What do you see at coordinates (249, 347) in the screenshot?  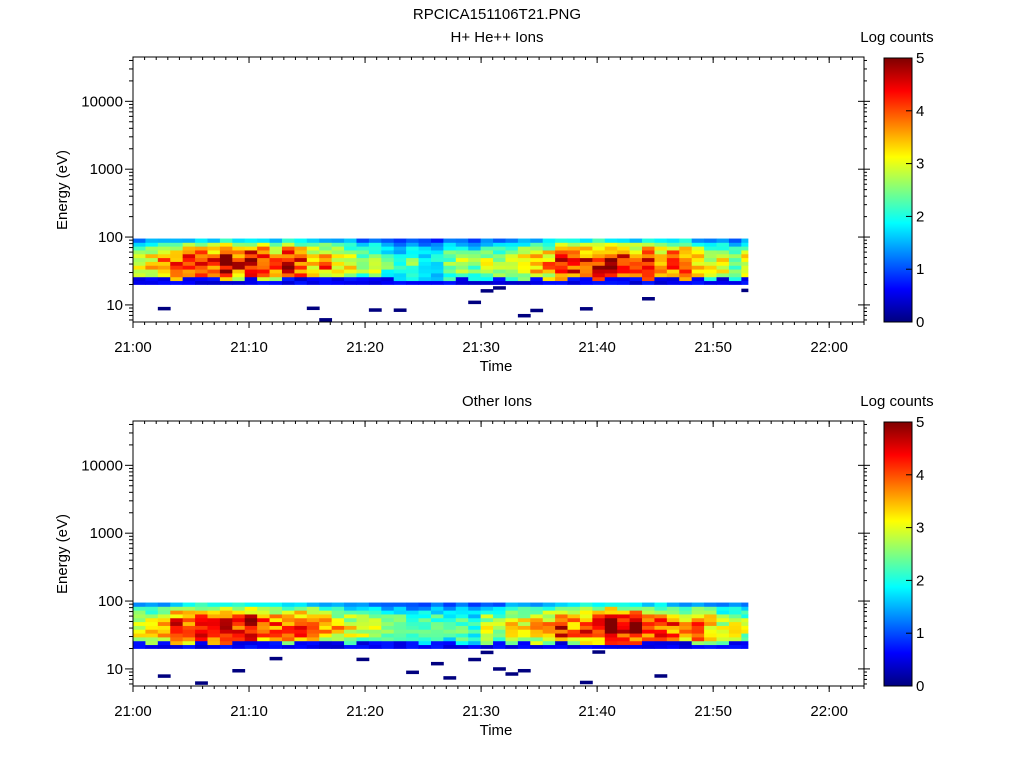 I see `x-tick-label: 21:10` at bounding box center [249, 347].